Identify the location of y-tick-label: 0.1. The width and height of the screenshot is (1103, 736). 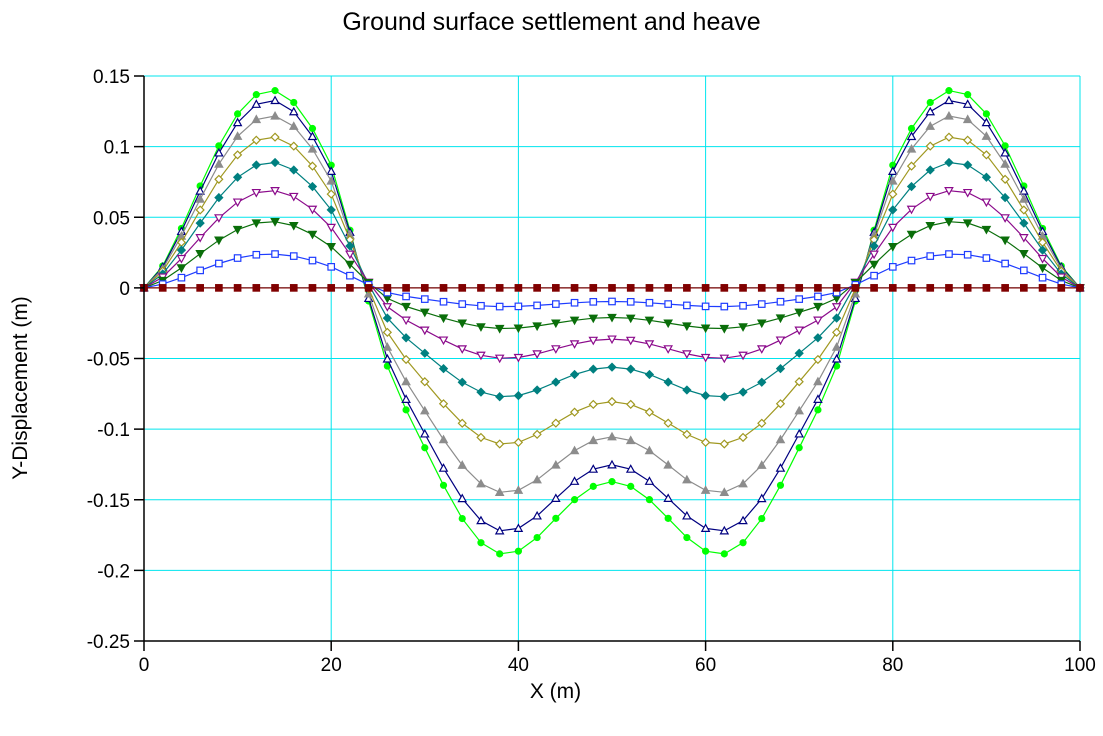
(117, 148).